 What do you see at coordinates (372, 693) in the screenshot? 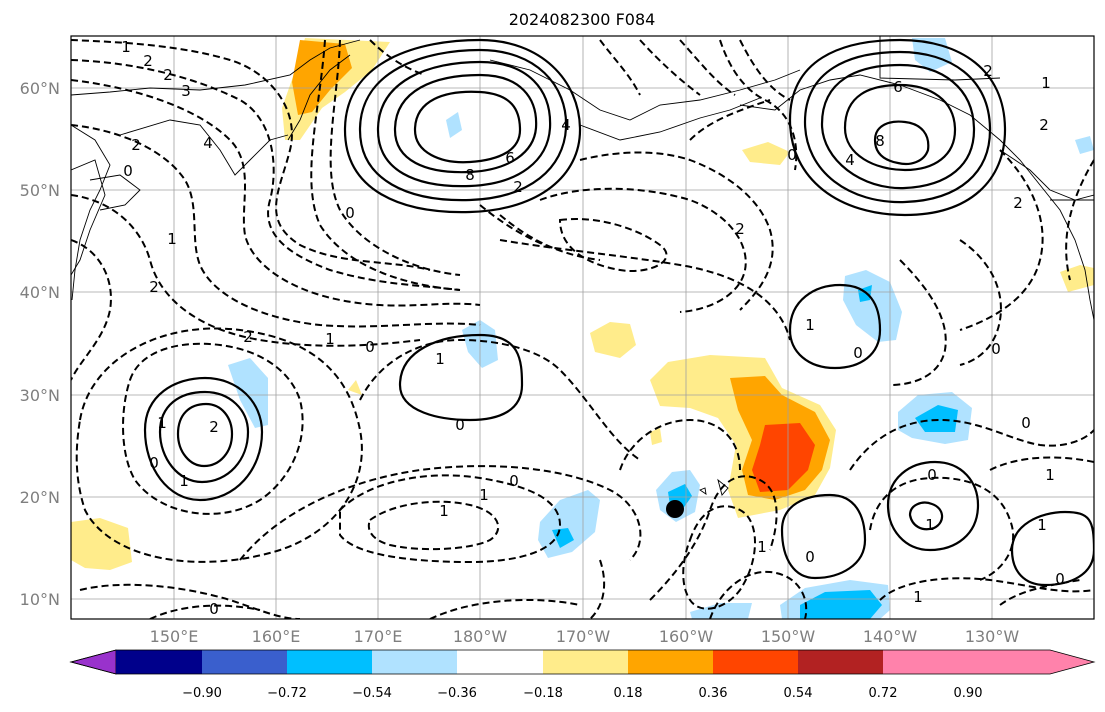
I see `colorbar-tick-label: −0.54` at bounding box center [372, 693].